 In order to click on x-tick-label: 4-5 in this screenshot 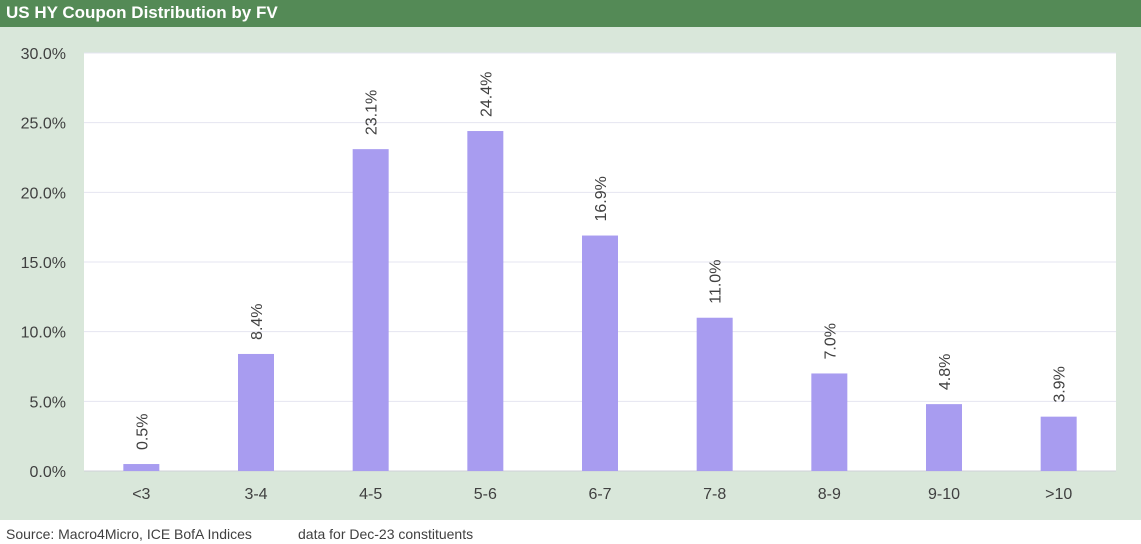, I will do `click(370, 494)`.